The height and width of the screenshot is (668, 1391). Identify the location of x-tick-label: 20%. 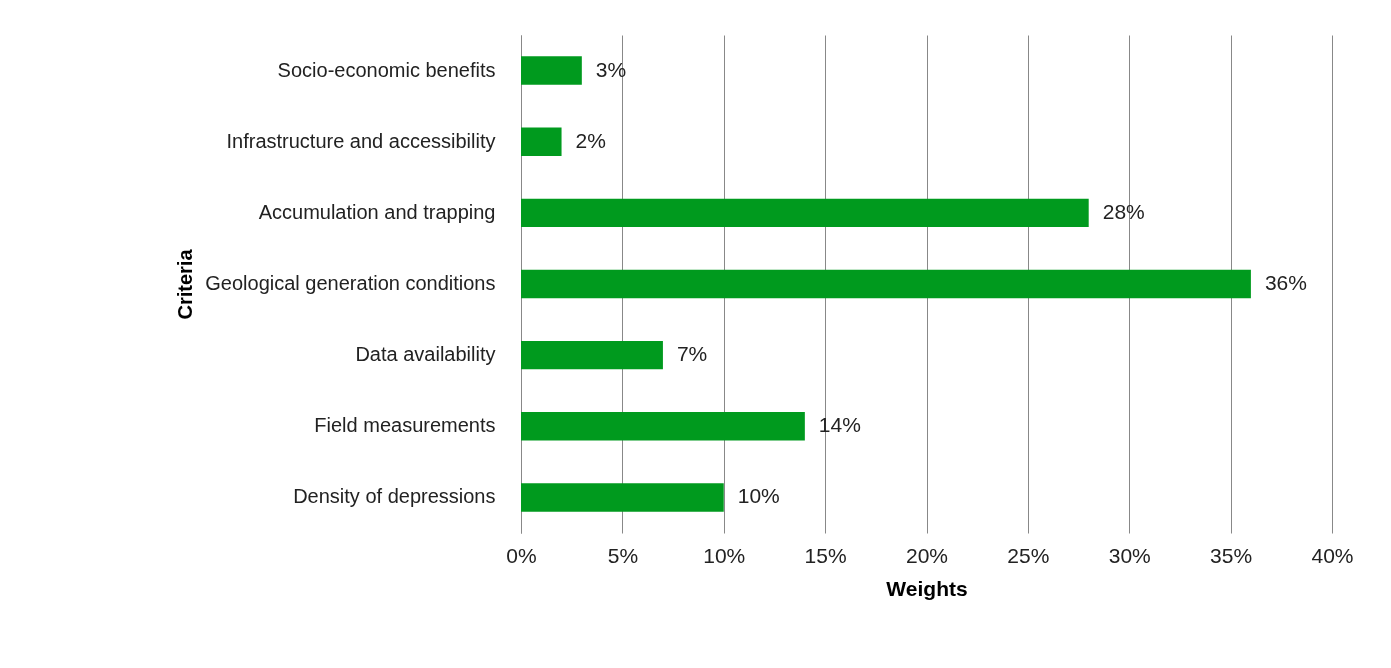
(927, 555).